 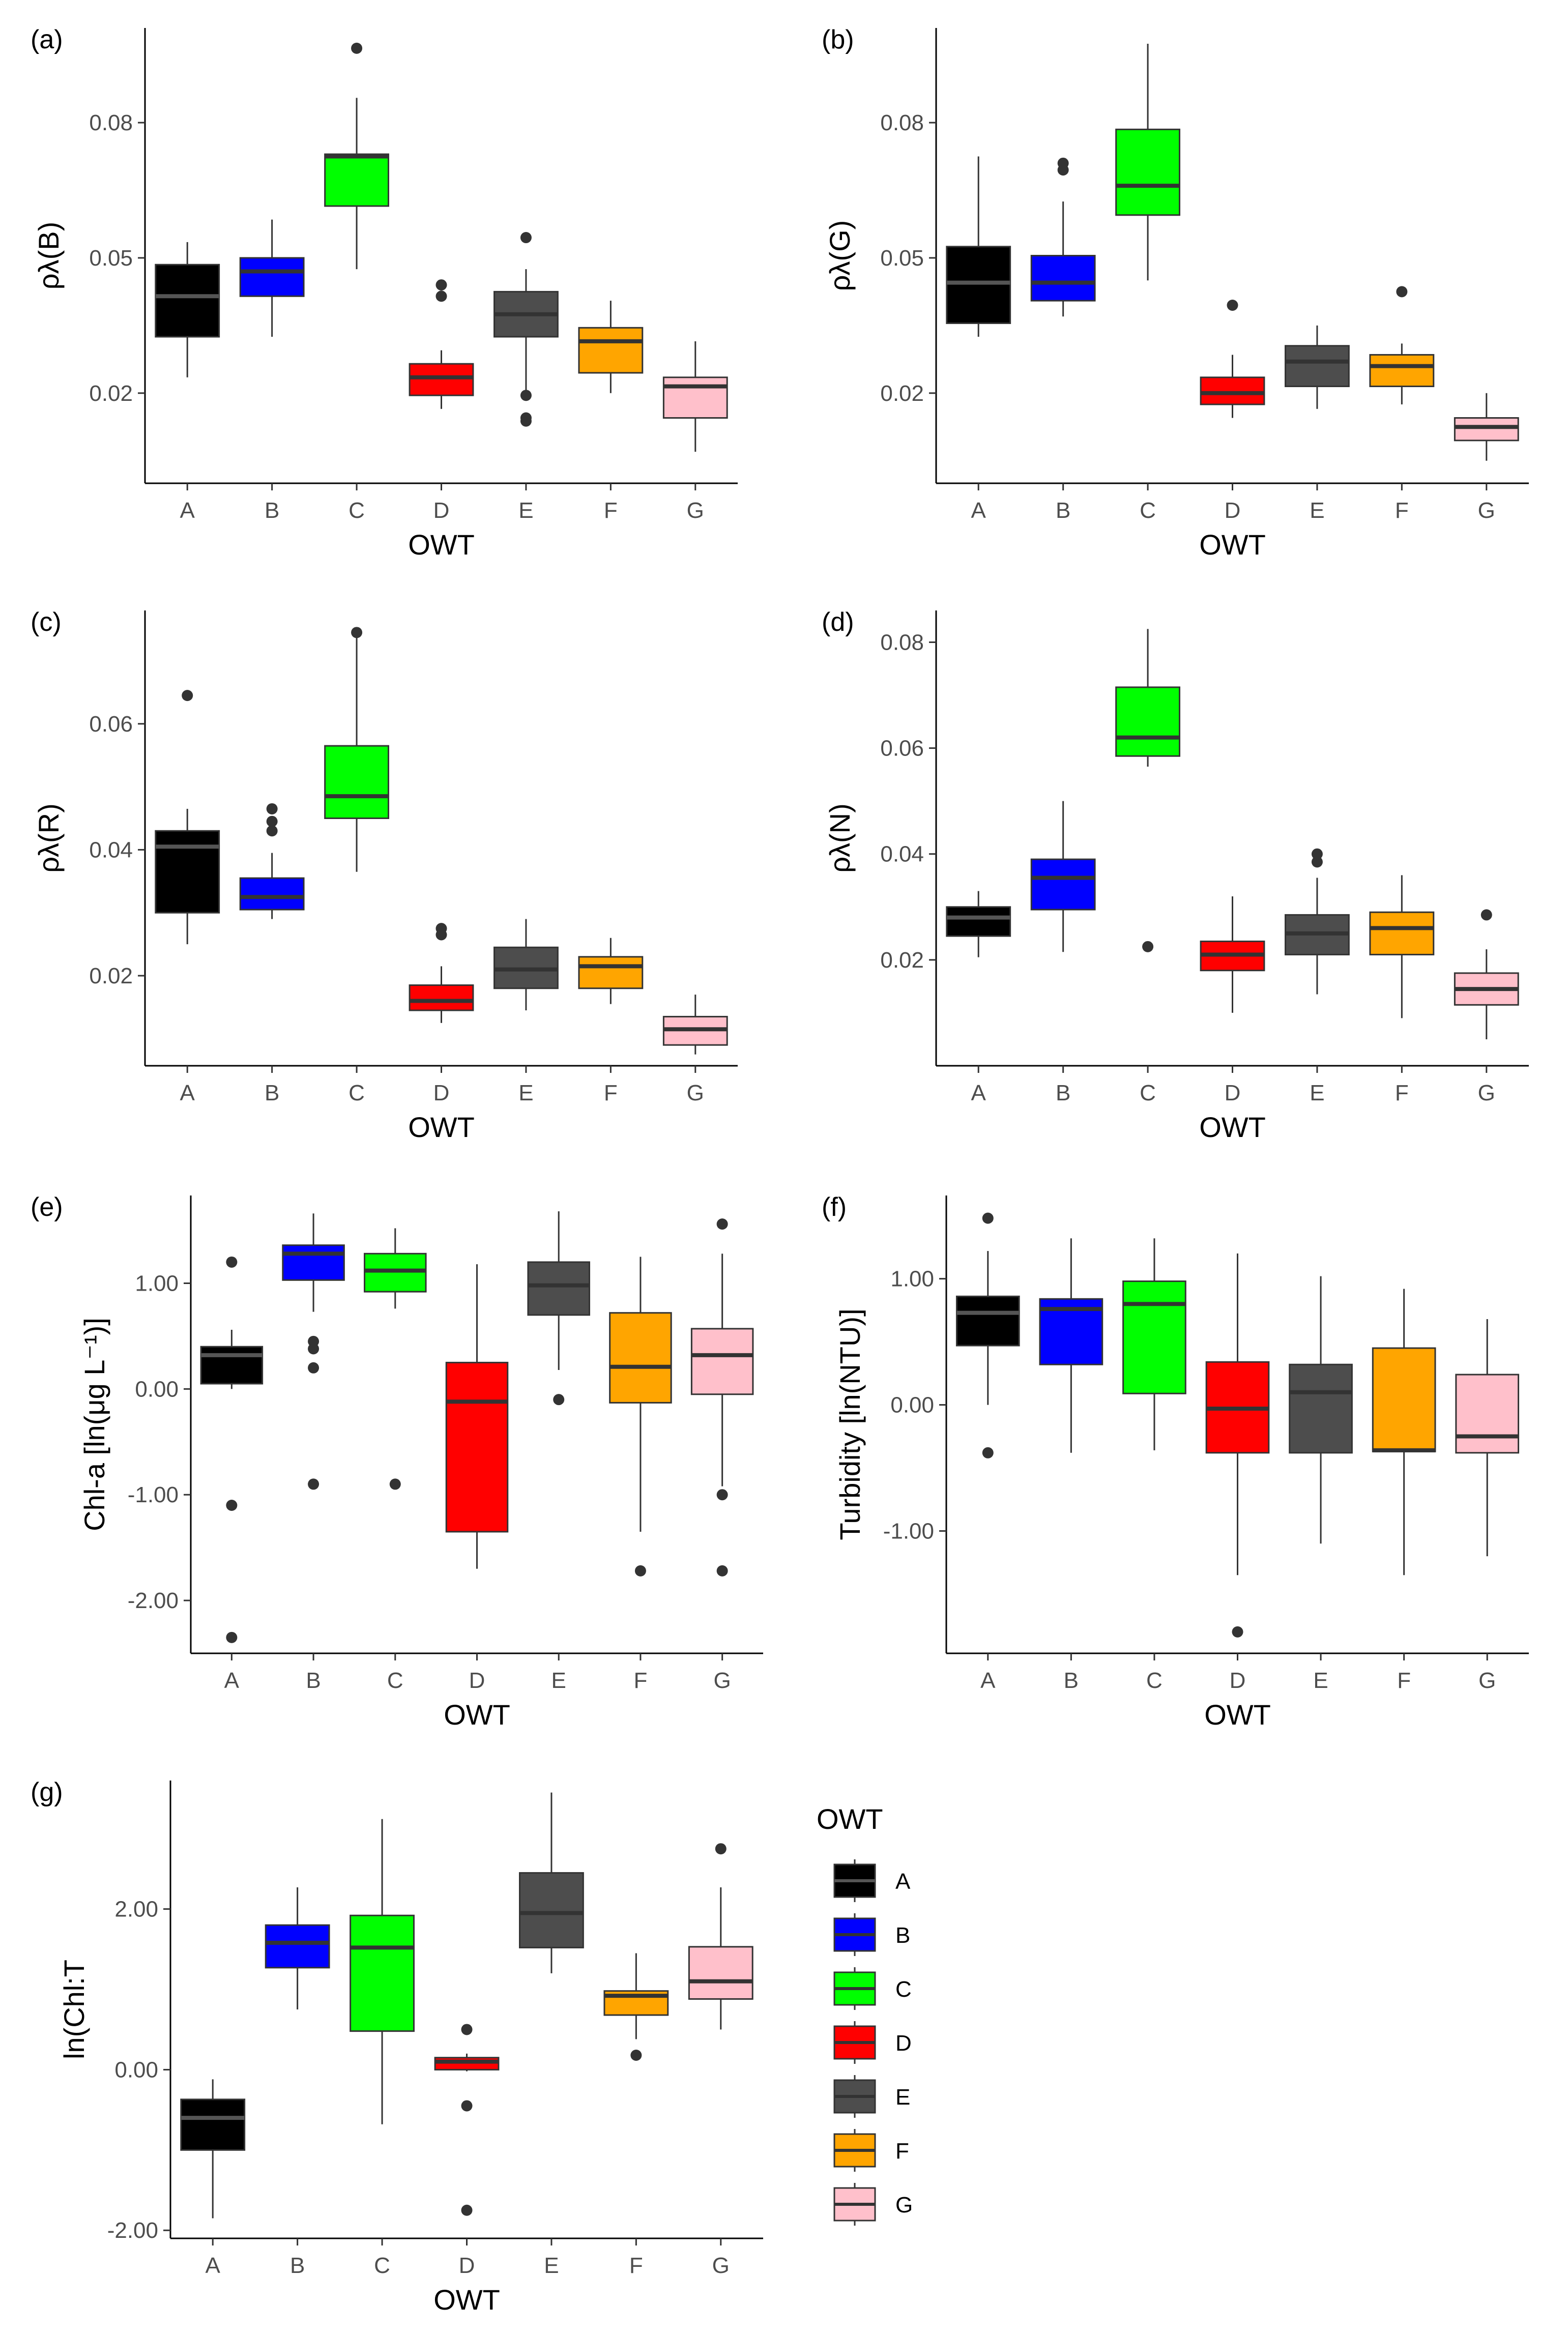 What do you see at coordinates (74, 2009) in the screenshot?
I see `y-axis-title: ln(Chl:T` at bounding box center [74, 2009].